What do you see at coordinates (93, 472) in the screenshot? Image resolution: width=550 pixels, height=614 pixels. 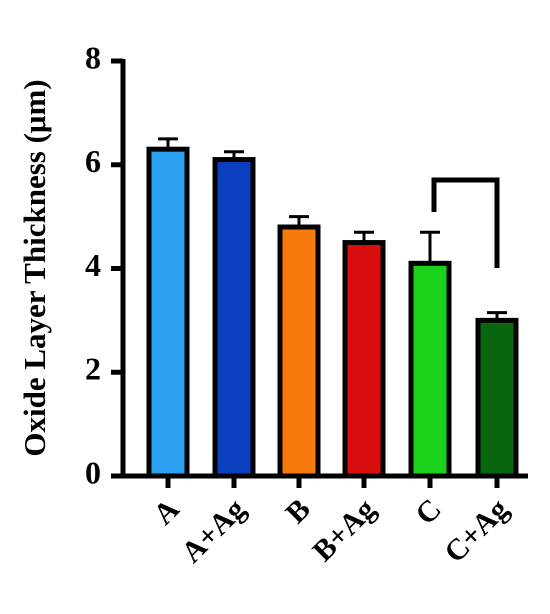 I see `y-tick-label: 0` at bounding box center [93, 472].